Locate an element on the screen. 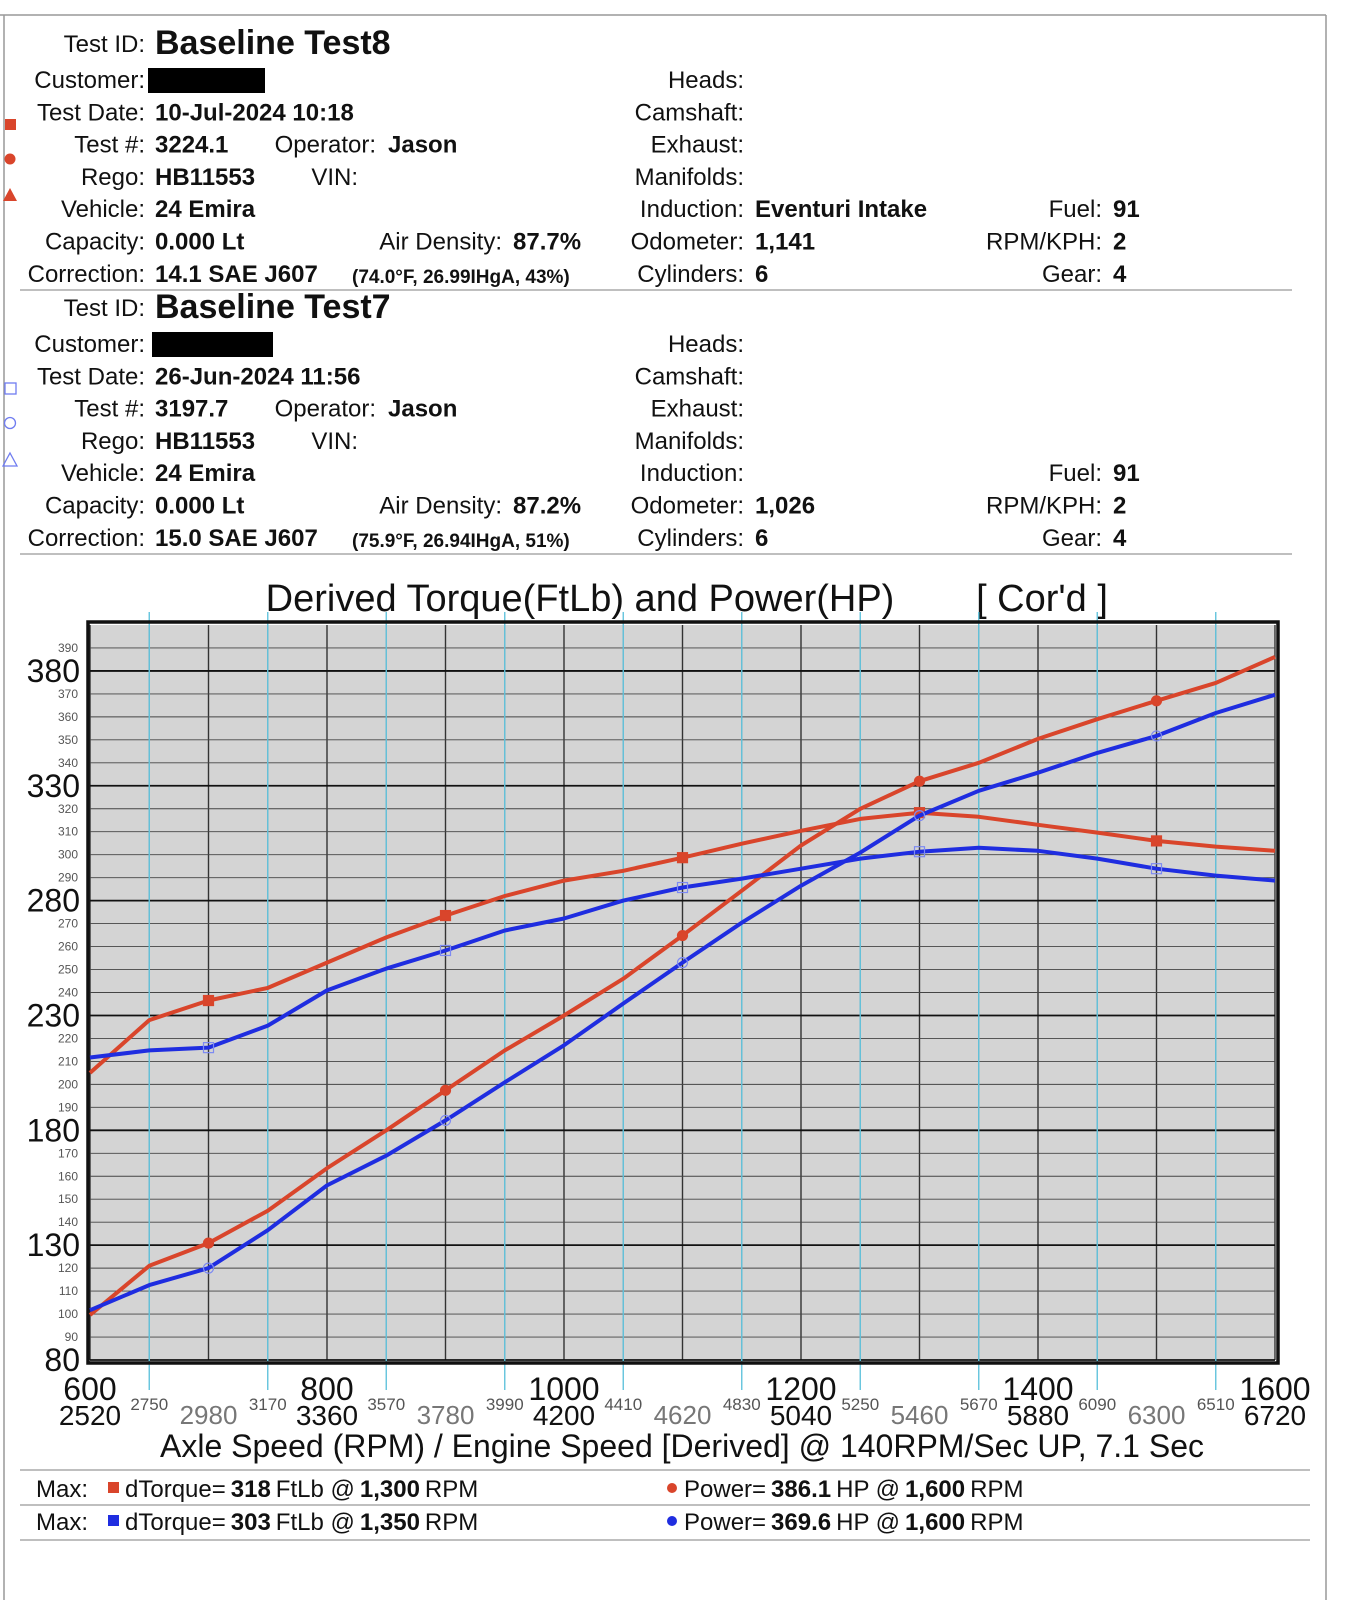 This screenshot has width=1354, height=1600. y-tick-label-minor: 300 is located at coordinates (68, 855).